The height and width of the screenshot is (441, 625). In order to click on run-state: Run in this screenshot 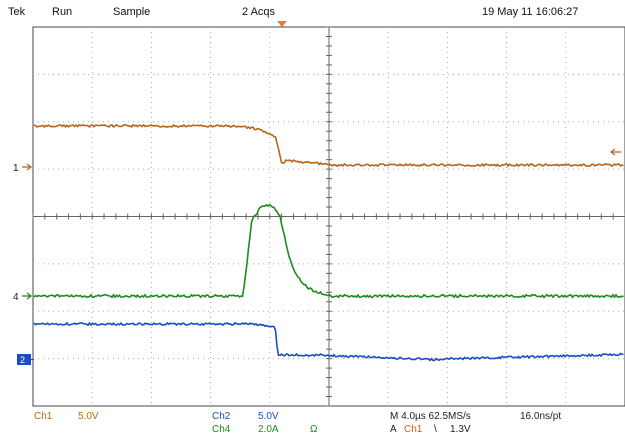, I will do `click(62, 12)`.